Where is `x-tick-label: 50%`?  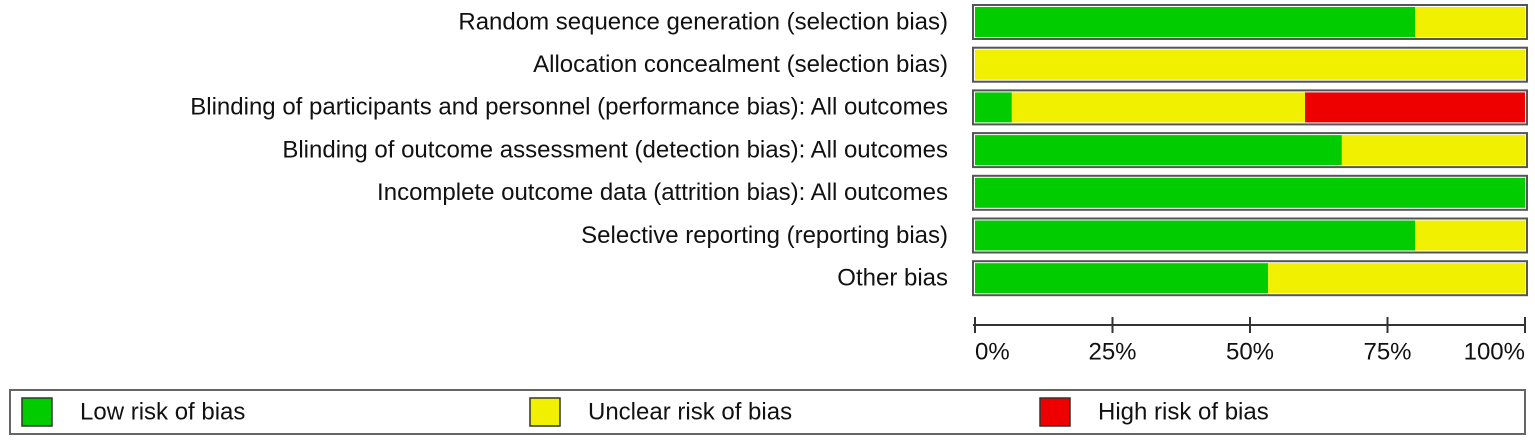 x-tick-label: 50% is located at coordinates (1250, 351).